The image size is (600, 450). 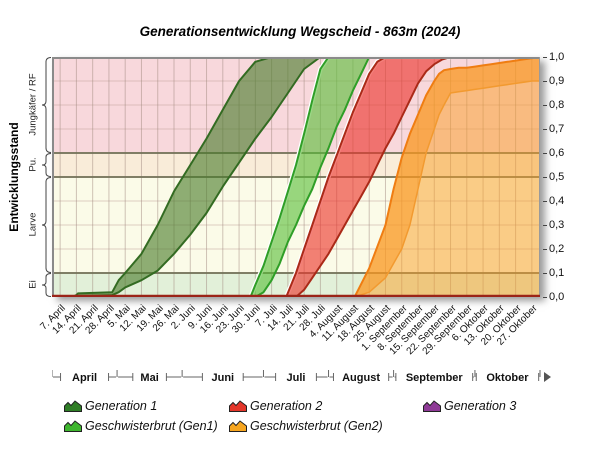 What do you see at coordinates (286, 406) in the screenshot?
I see `legend-label: Generation 2` at bounding box center [286, 406].